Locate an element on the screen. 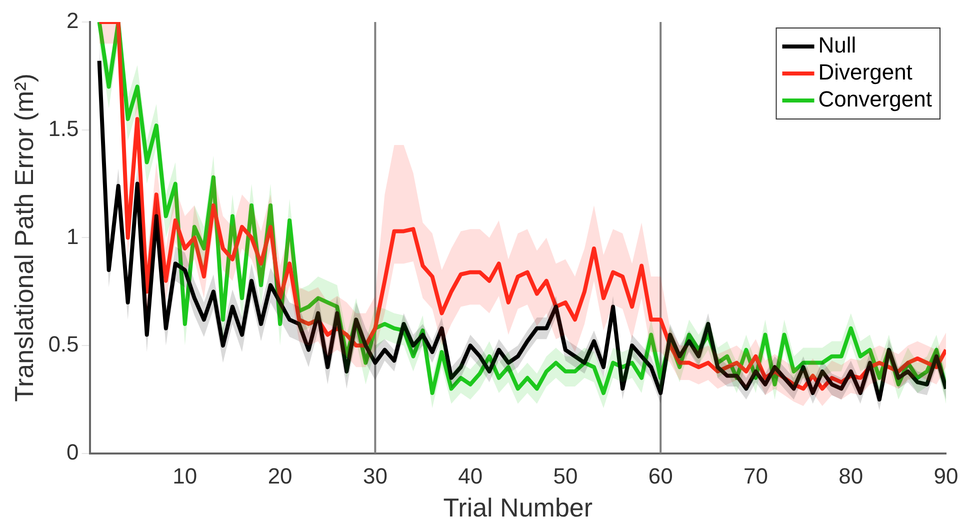 Image resolution: width=976 pixels, height=529 pixels. y-tick-label: 2 is located at coordinates (72, 21).